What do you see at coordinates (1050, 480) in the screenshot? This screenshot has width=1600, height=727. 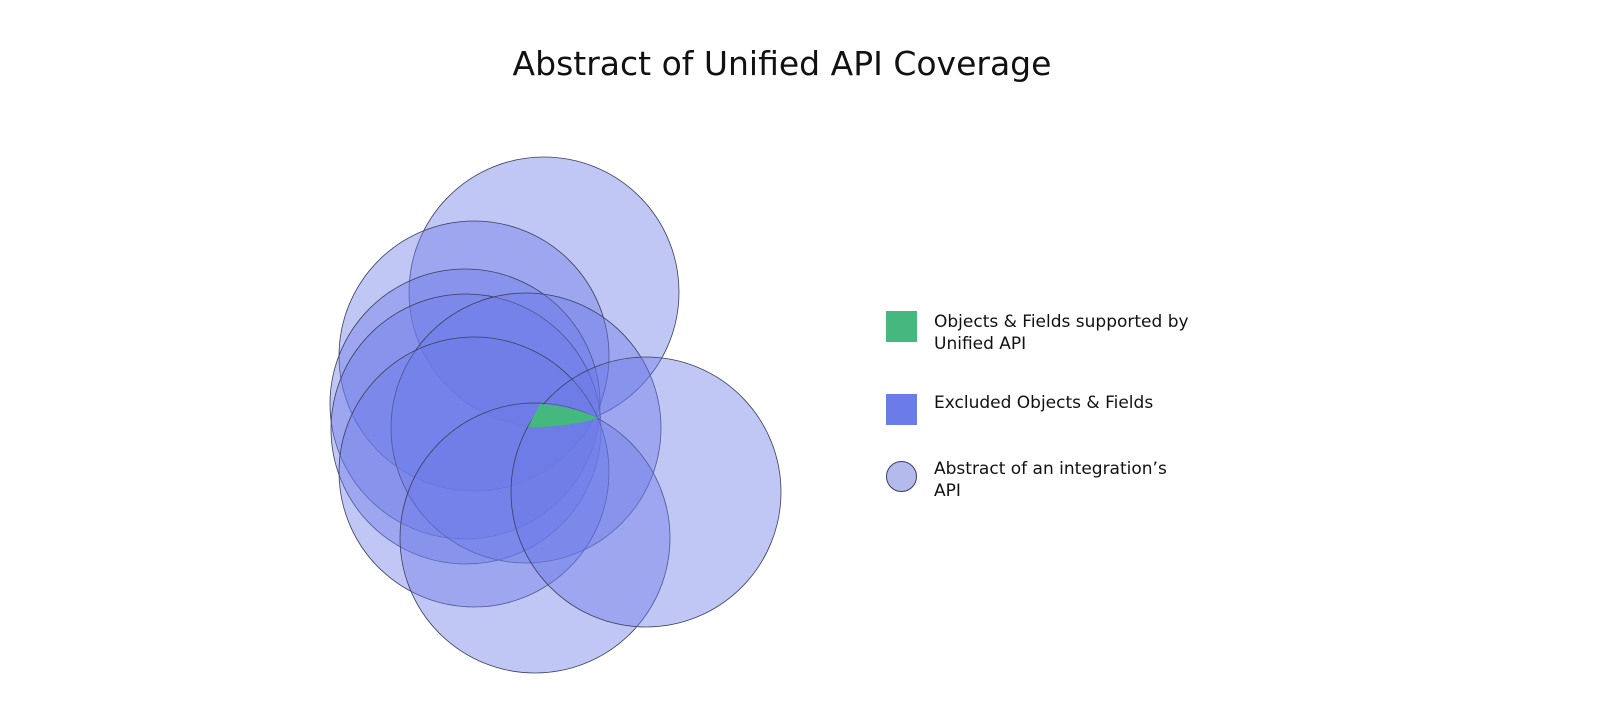 I see `legend-label: Abstract of an integration’s API` at bounding box center [1050, 480].